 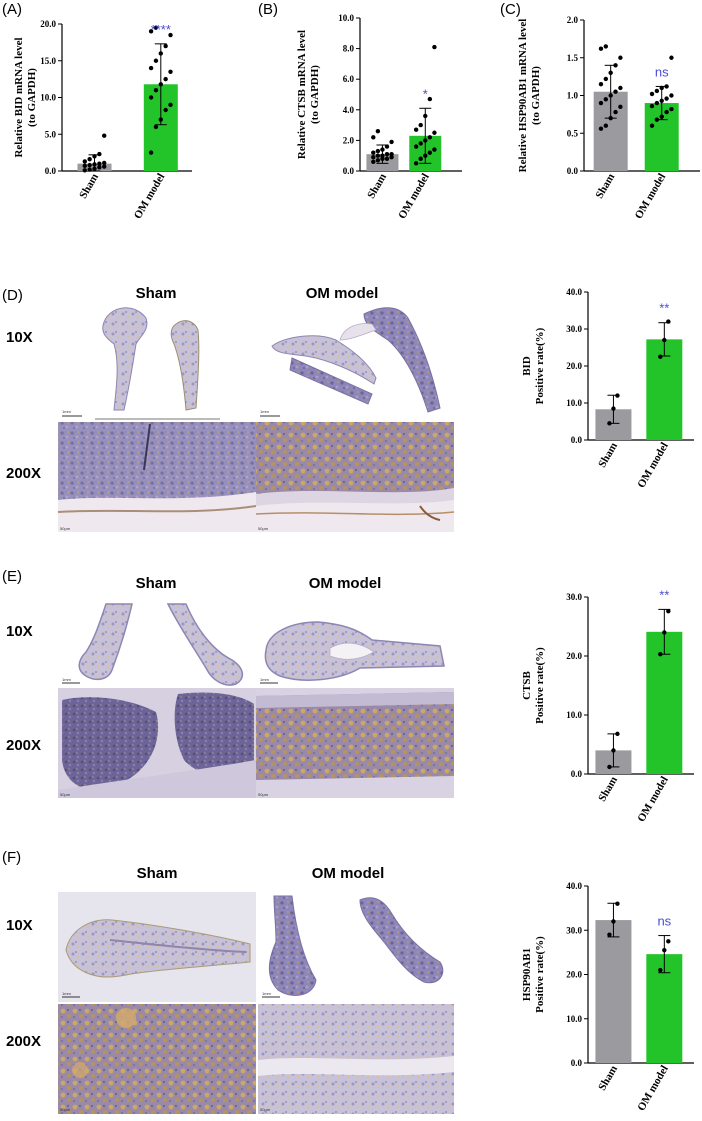 What do you see at coordinates (425, 93) in the screenshot?
I see `significance-marker: *` at bounding box center [425, 93].